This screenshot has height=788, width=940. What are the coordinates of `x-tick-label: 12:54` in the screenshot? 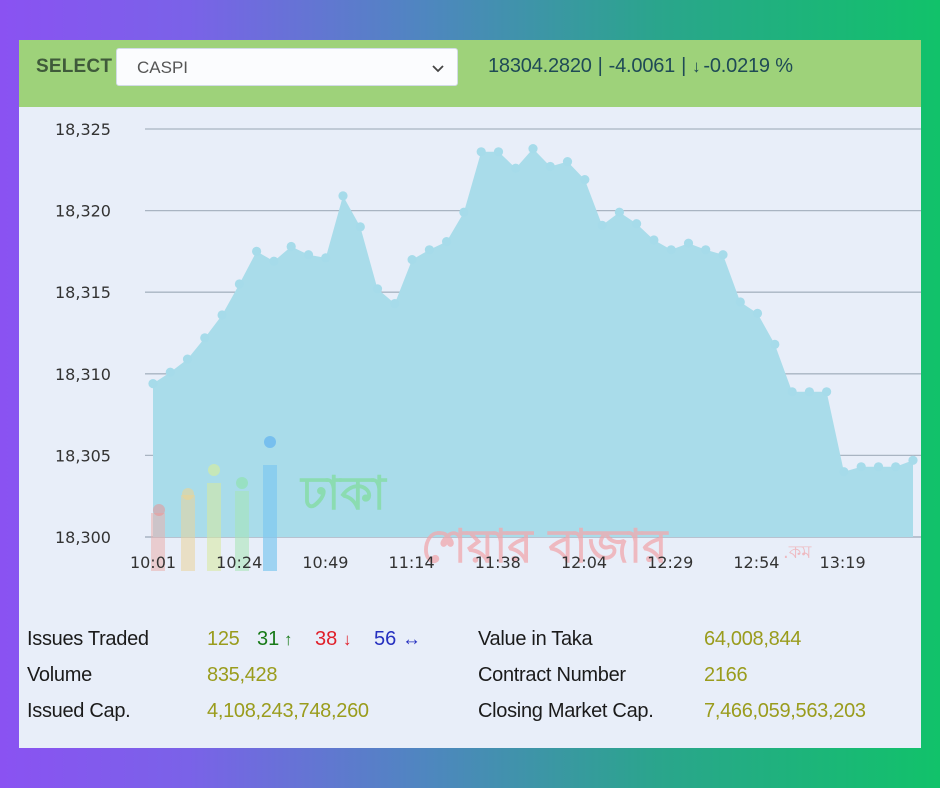 It's located at (756, 562).